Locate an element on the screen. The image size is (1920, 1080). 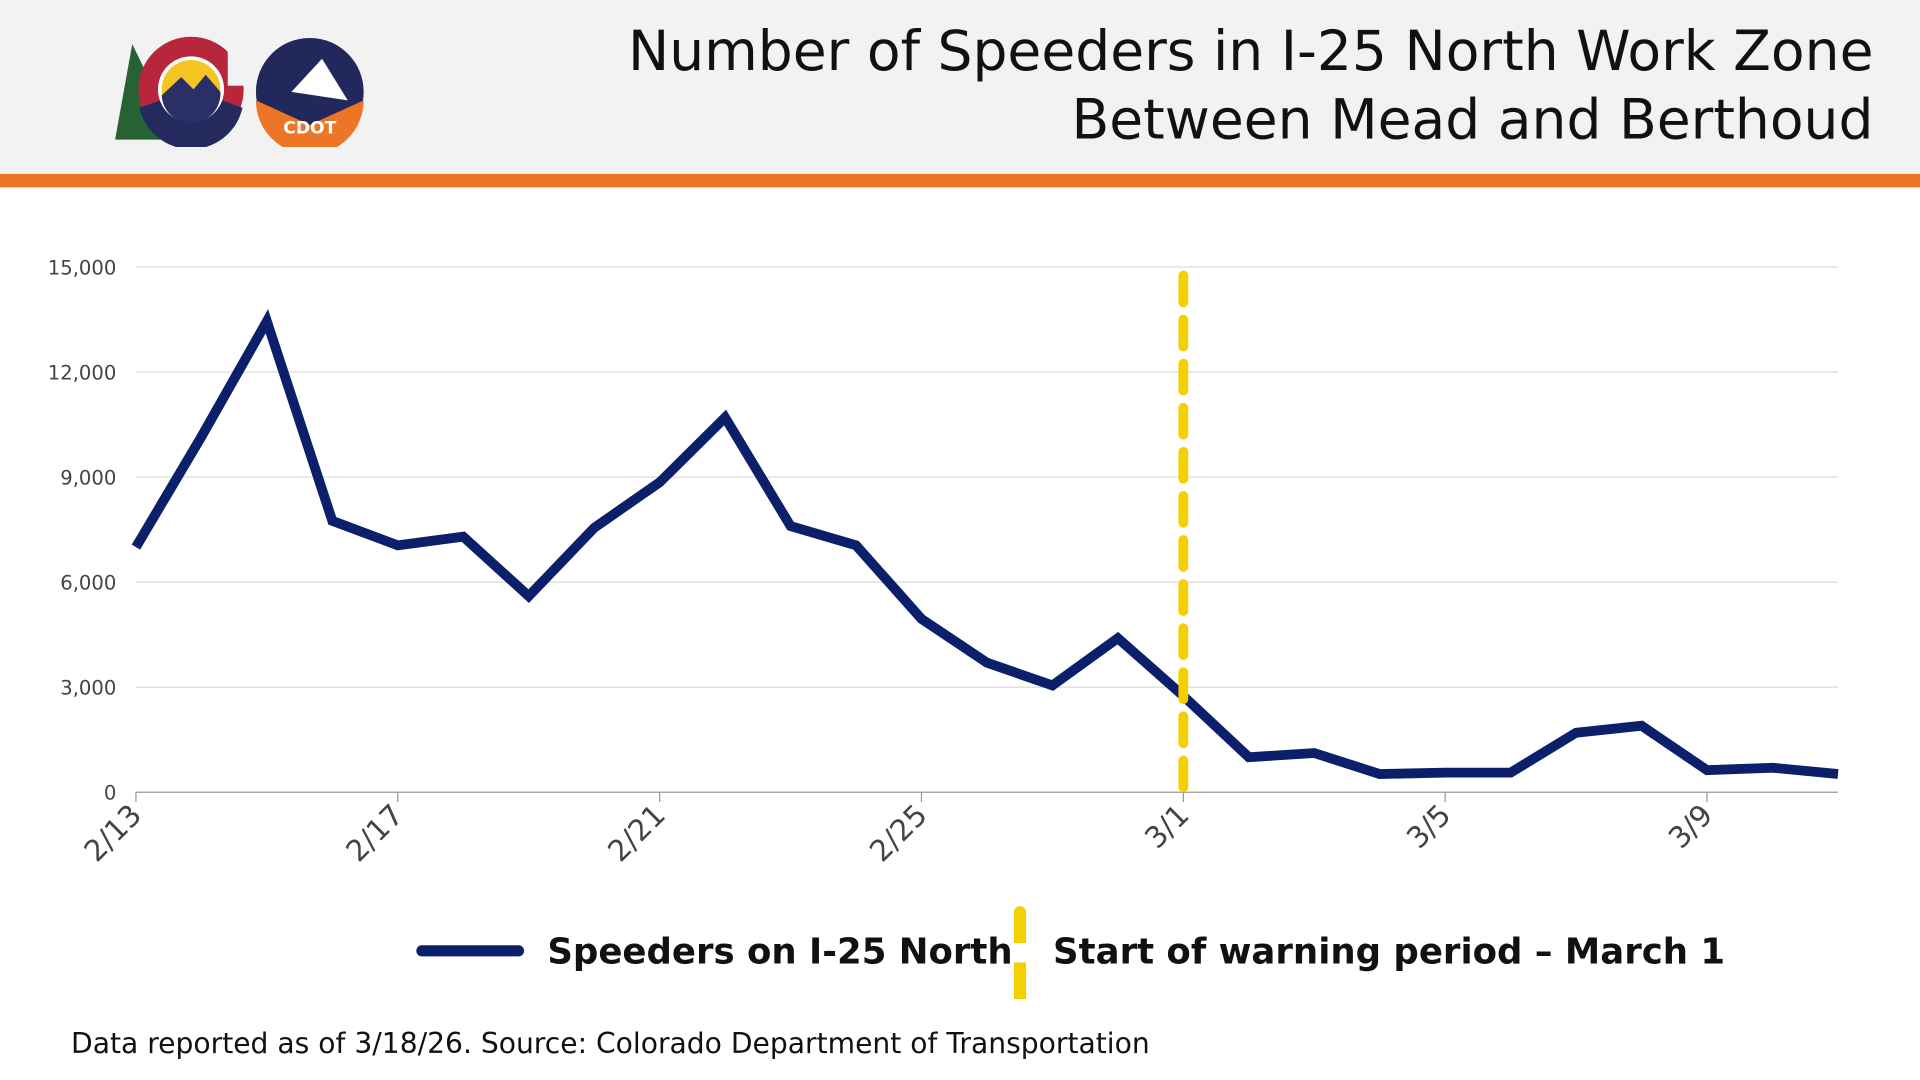
x-tick-label: 3/9 is located at coordinates (1690, 826).